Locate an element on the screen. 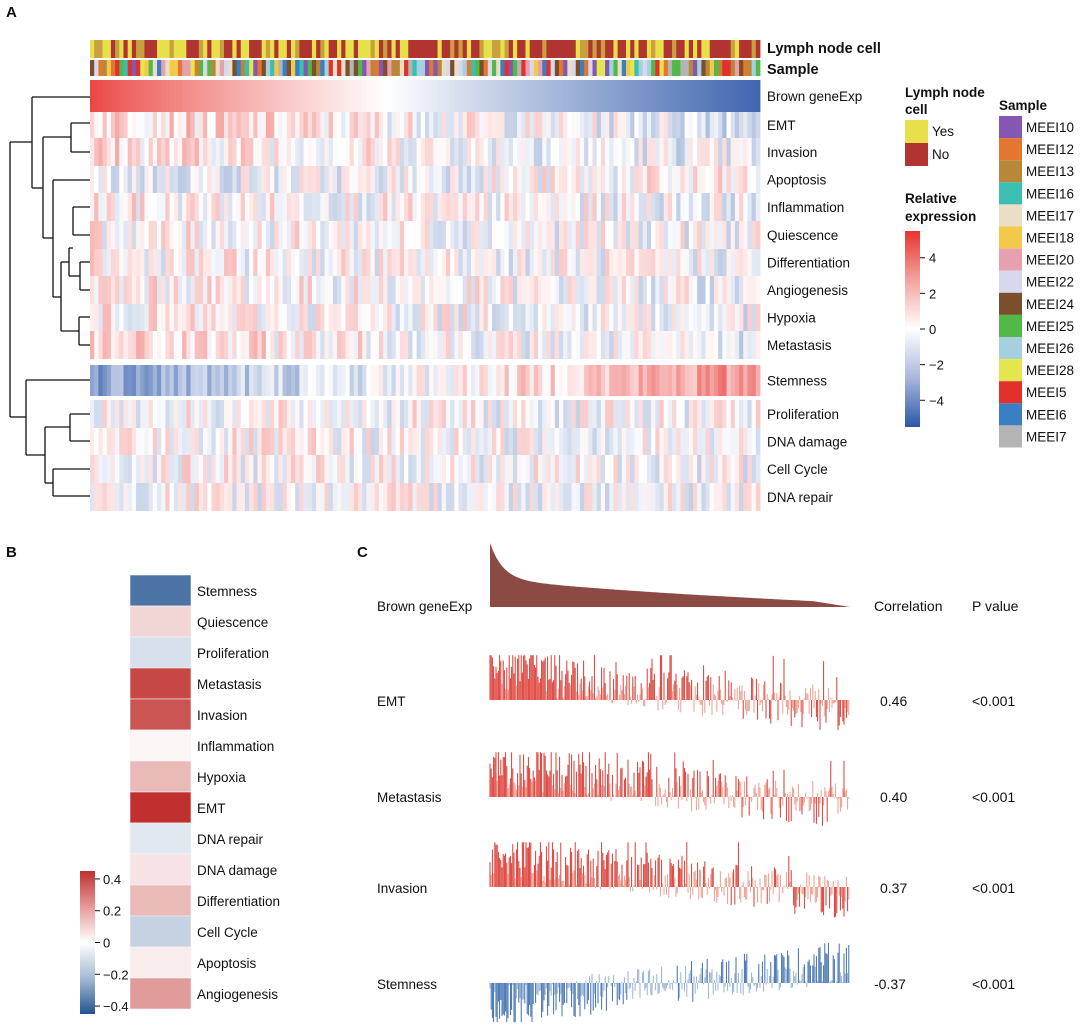 This screenshot has height=1035, width=1084. correlation-row-label: Angiogenesis is located at coordinates (237, 994).